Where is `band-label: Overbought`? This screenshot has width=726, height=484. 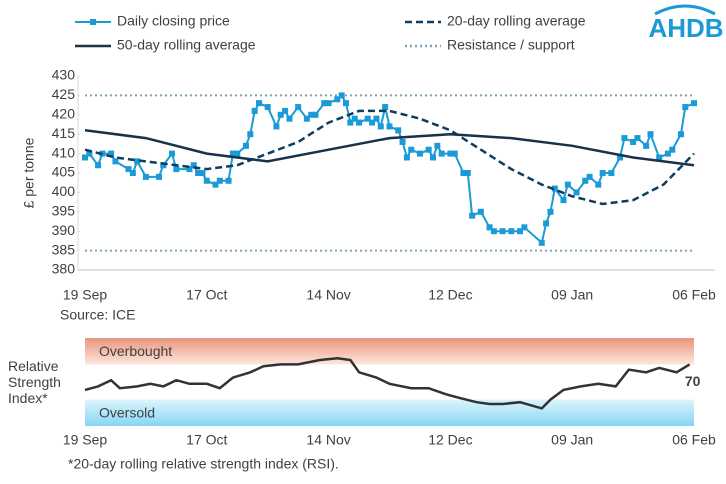
band-label: Overbought is located at coordinates (135, 351).